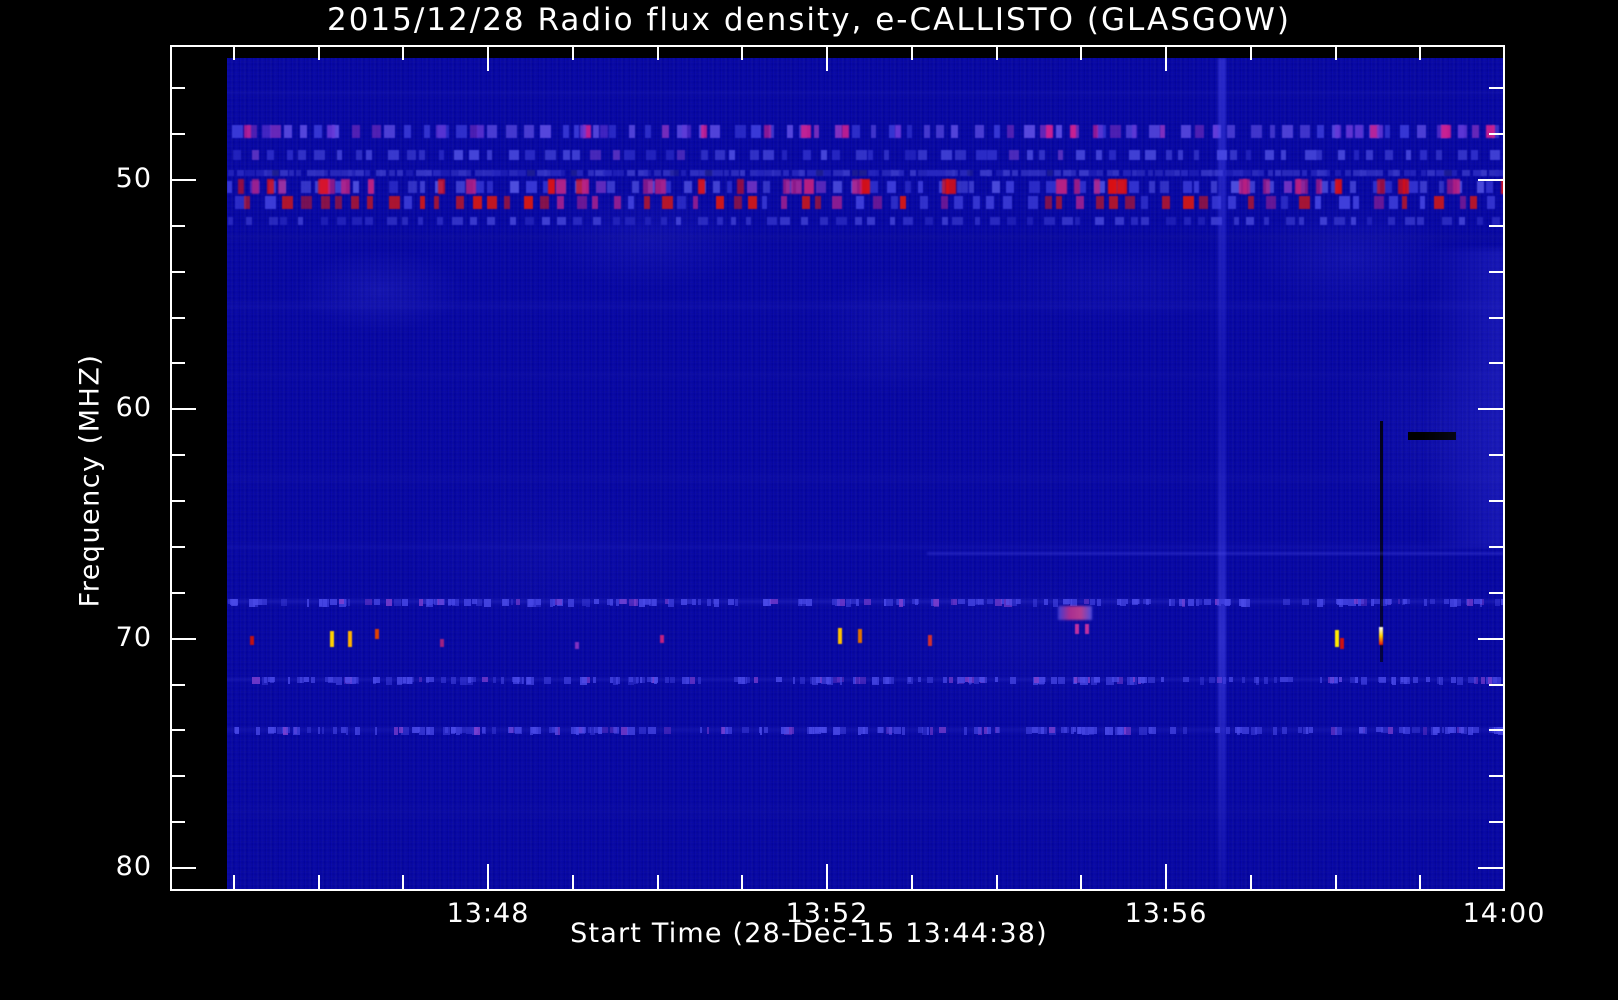 The width and height of the screenshot is (1618, 1000). I want to click on x-tick-49-minor, so click(572, 52).